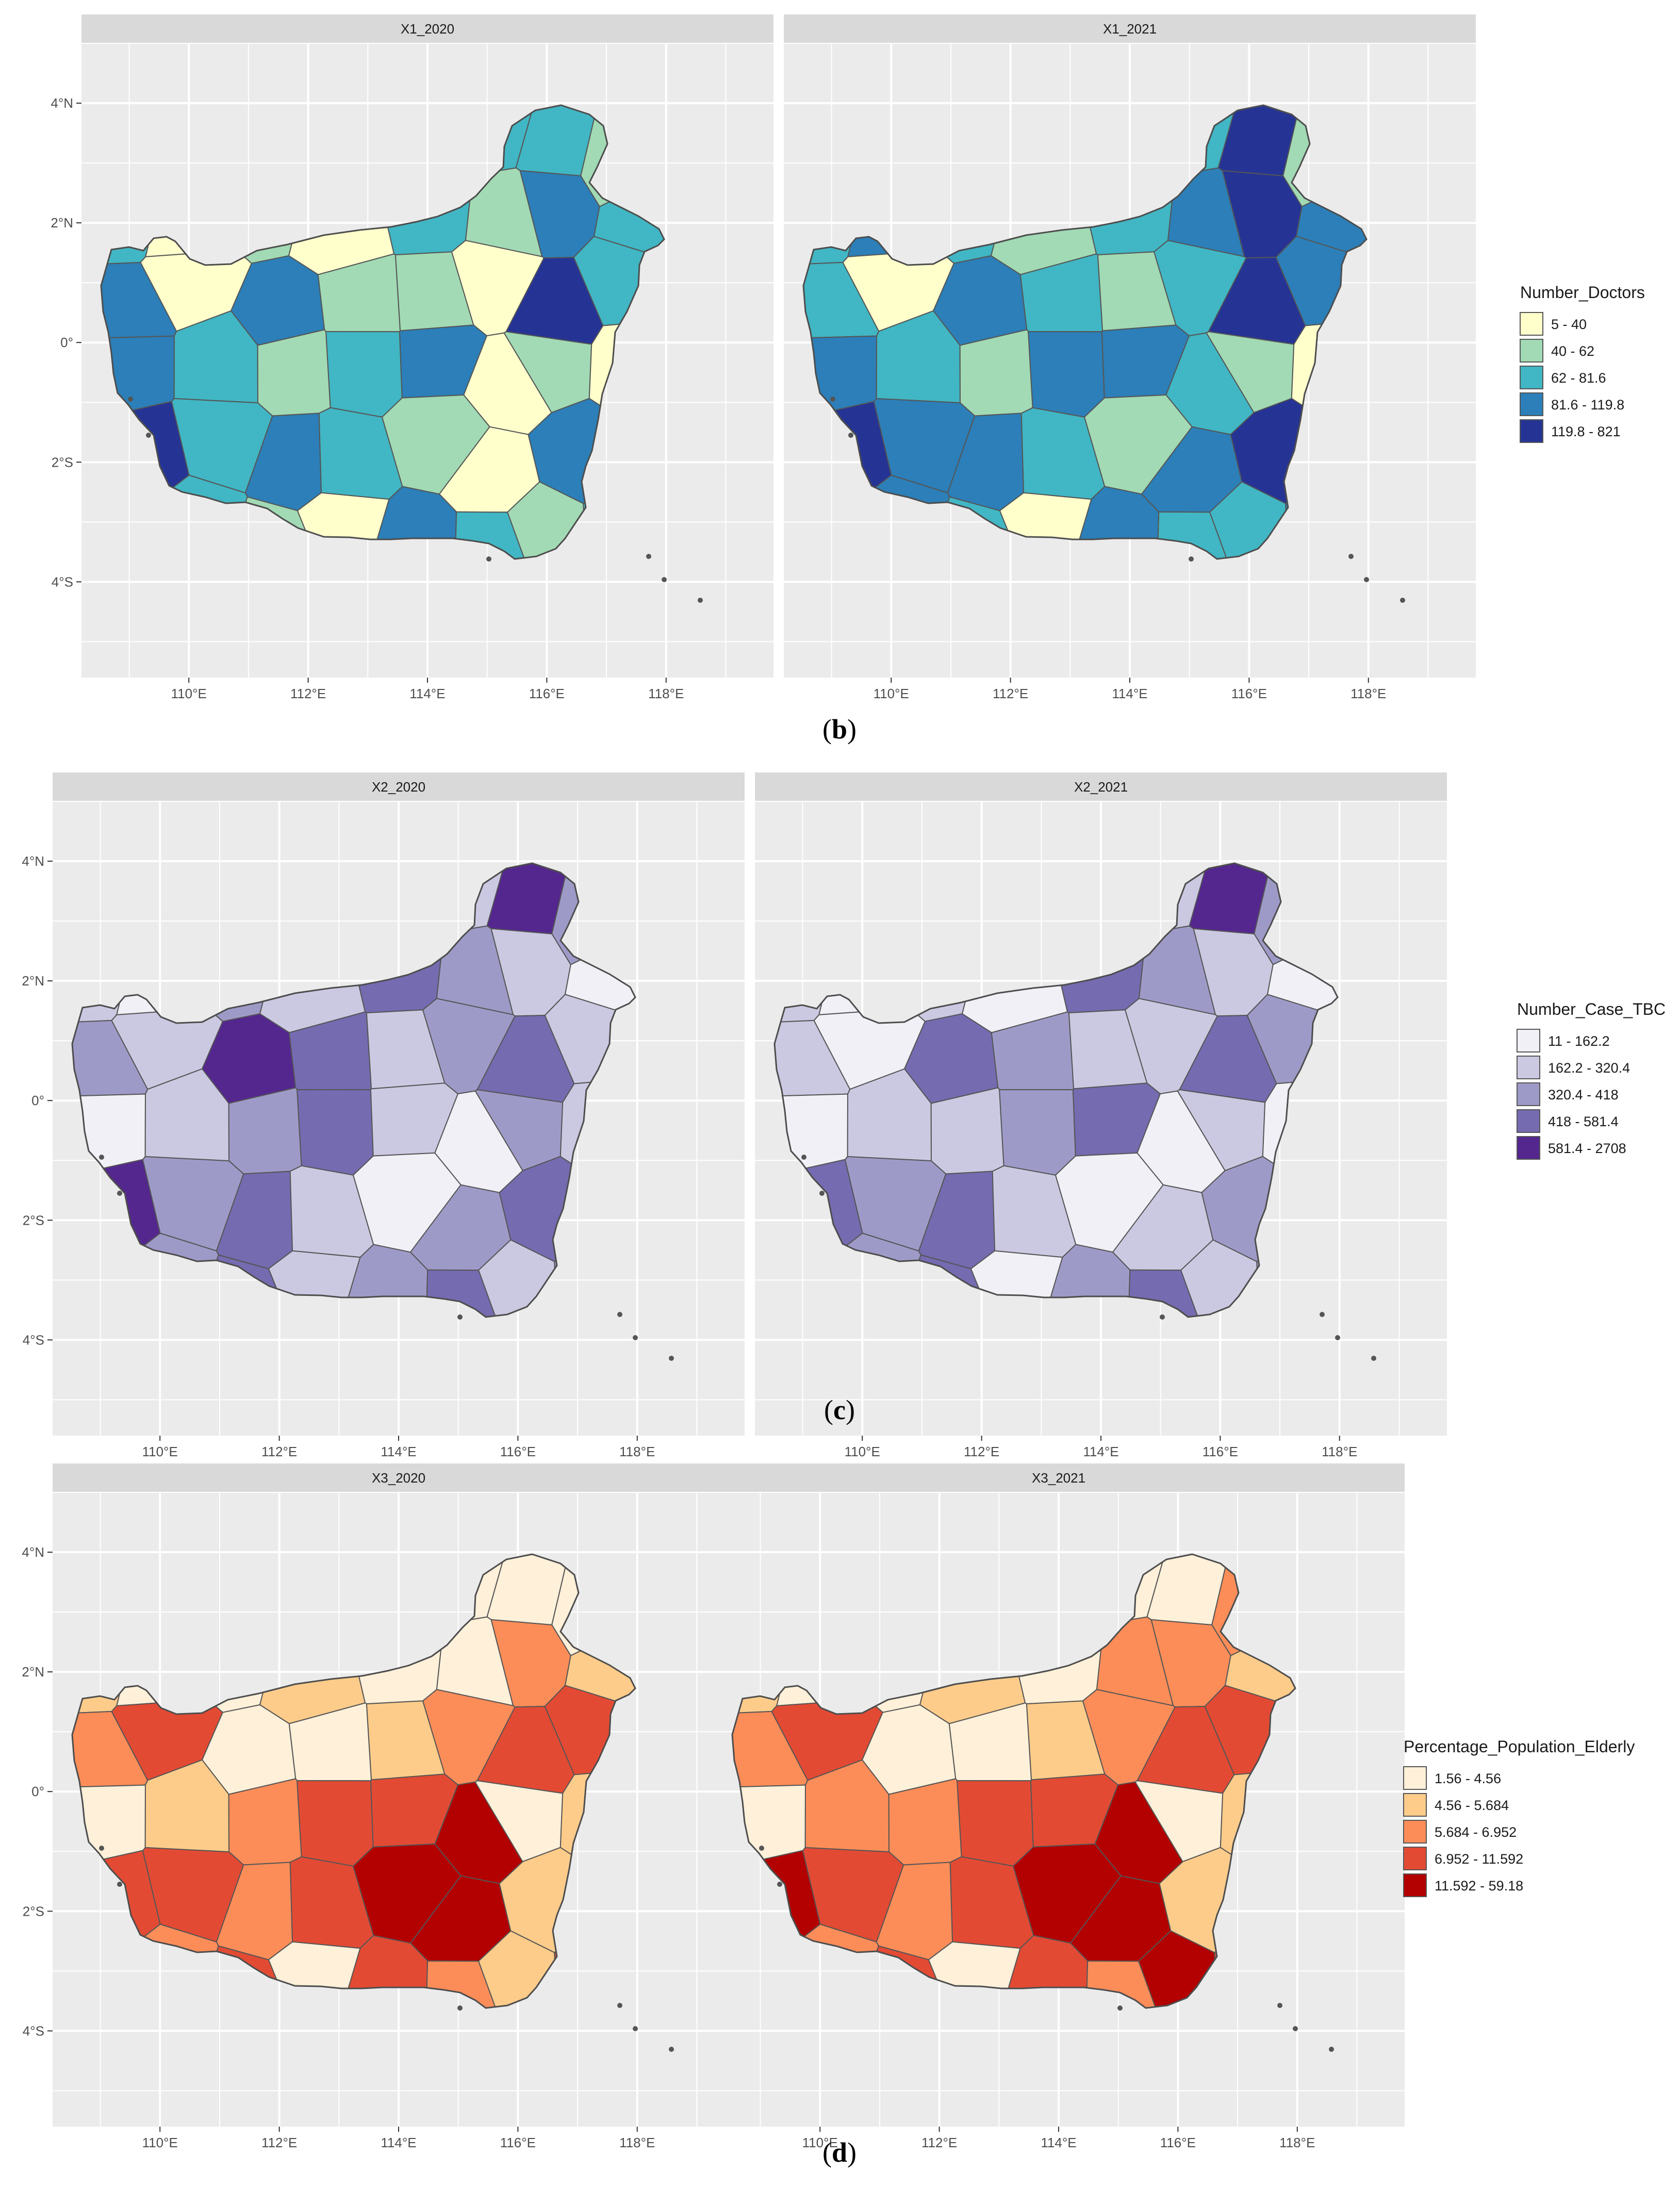 The height and width of the screenshot is (2188, 1680). I want to click on facet-x3-2021: X3_2021 110°E 112°E 114°E 116°E 118°E, so click(1059, 1807).